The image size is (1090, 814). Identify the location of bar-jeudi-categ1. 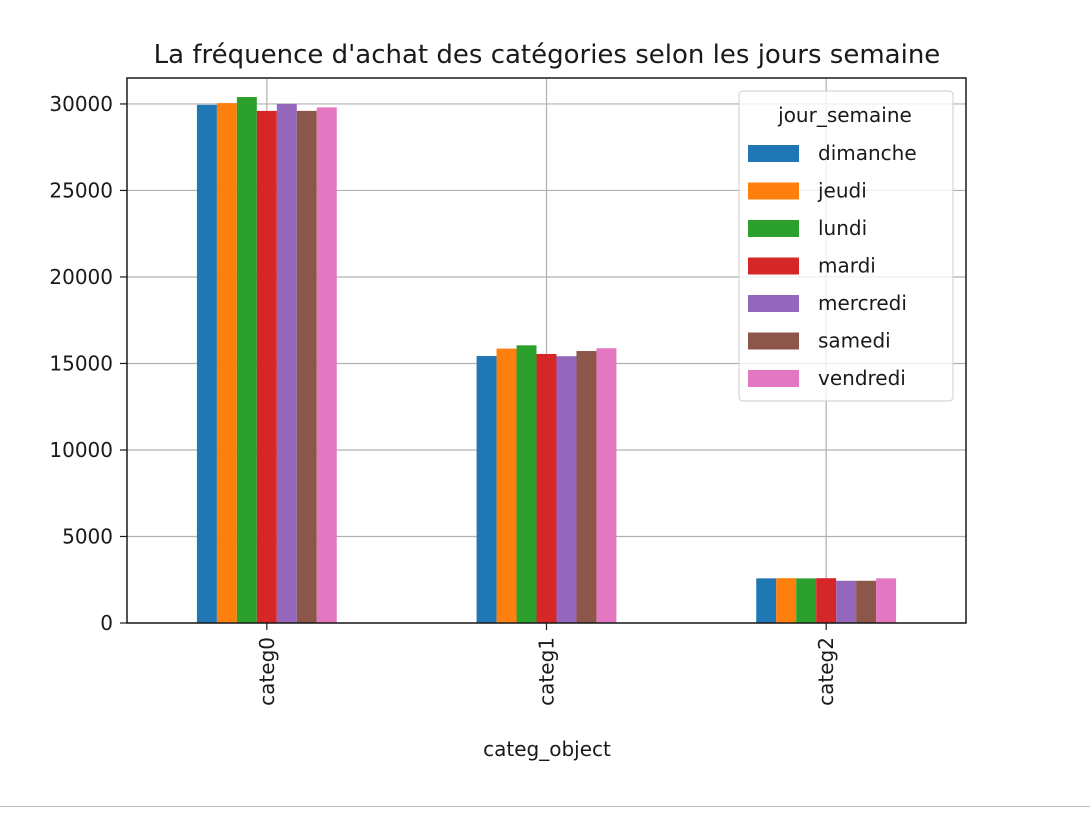
(506, 485).